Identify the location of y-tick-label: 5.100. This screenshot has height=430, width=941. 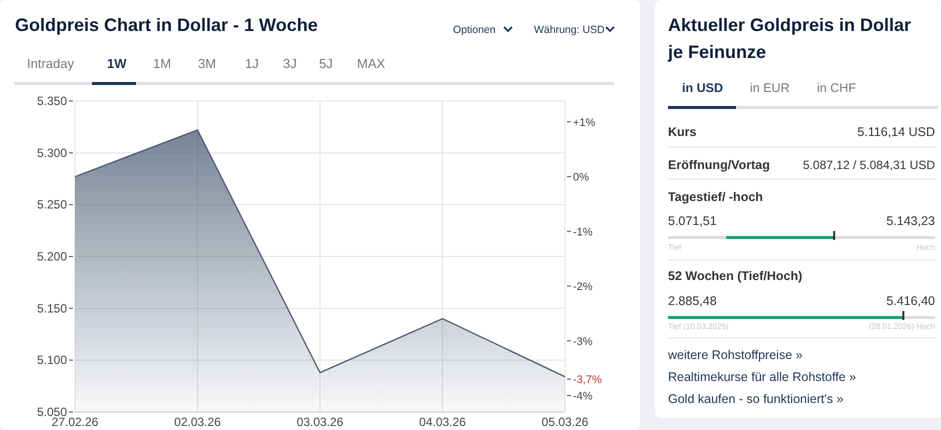
(52, 360).